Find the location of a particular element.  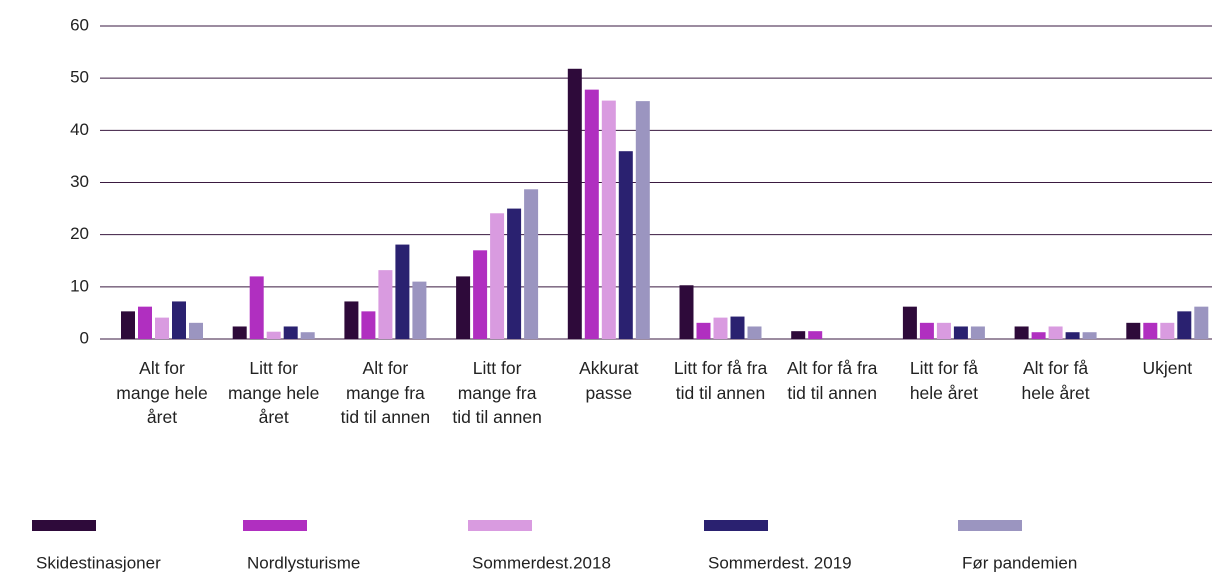

legend-label: Skidestinasjoner is located at coordinates (98, 562).